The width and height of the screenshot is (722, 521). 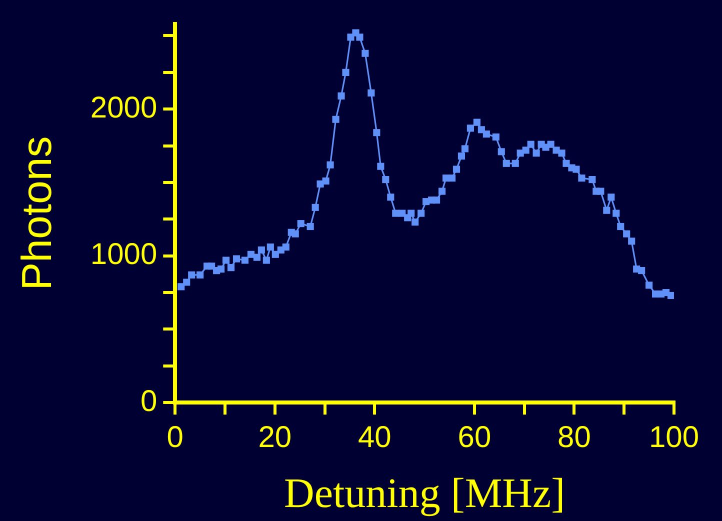 What do you see at coordinates (425, 493) in the screenshot?
I see `x-axis-title: Detuning [MHz]` at bounding box center [425, 493].